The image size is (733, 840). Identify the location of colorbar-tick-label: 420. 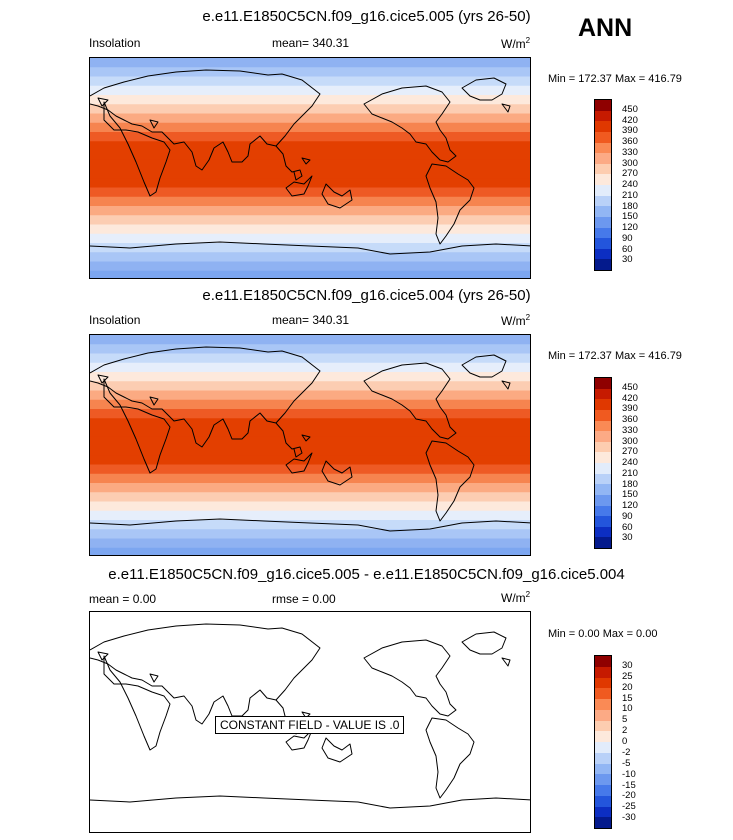
(630, 120).